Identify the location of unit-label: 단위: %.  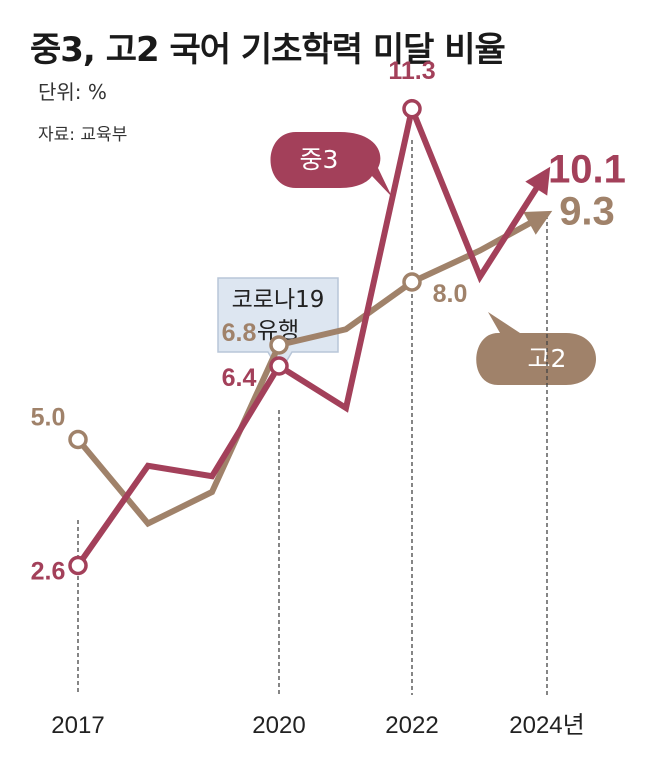
(72, 92).